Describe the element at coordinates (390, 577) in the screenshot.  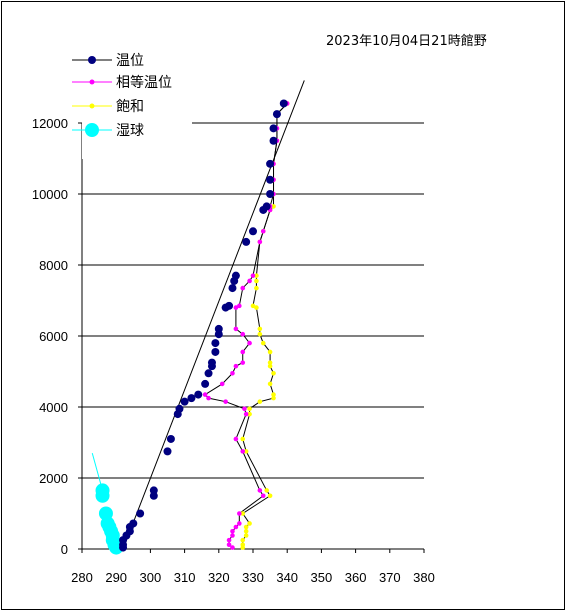
I see `x-tick-label: 370` at that location.